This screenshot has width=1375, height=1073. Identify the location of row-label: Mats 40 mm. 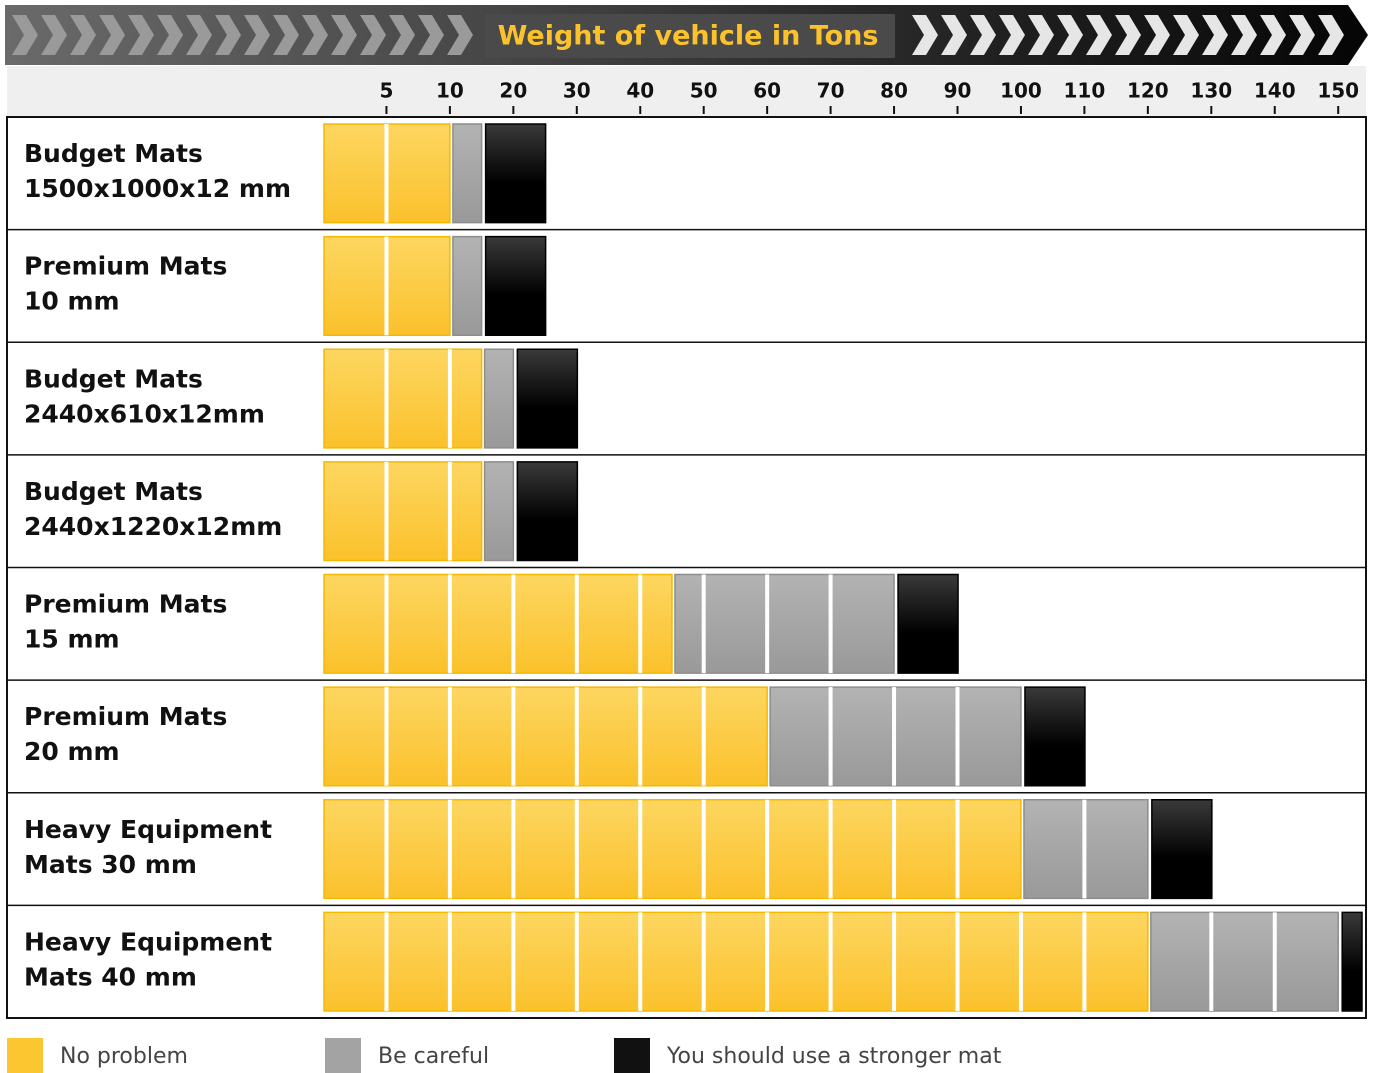
(110, 976).